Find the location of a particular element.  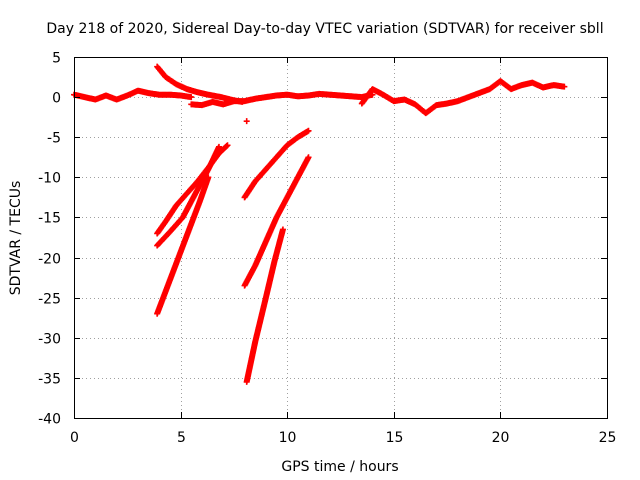

x-tick-label: 10 is located at coordinates (288, 438).